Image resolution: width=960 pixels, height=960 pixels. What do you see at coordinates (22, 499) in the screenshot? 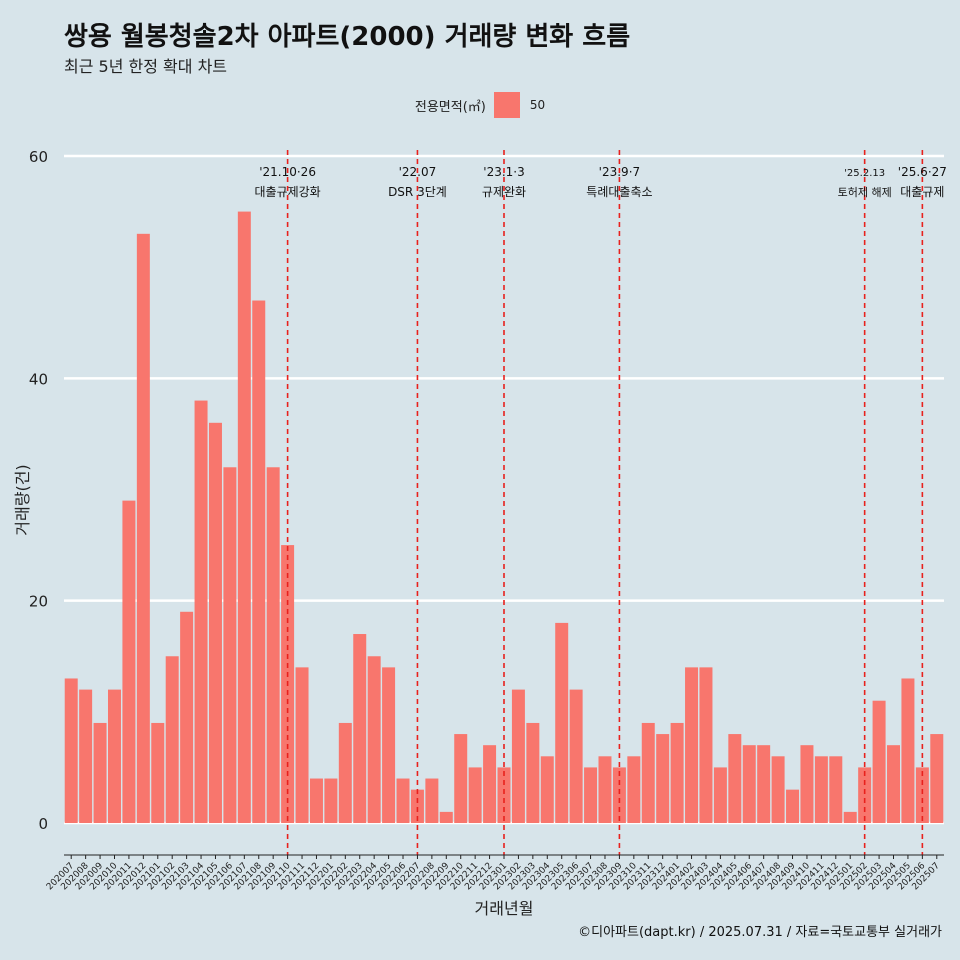
I see `y-axis-title: 거래량(건)` at bounding box center [22, 499].